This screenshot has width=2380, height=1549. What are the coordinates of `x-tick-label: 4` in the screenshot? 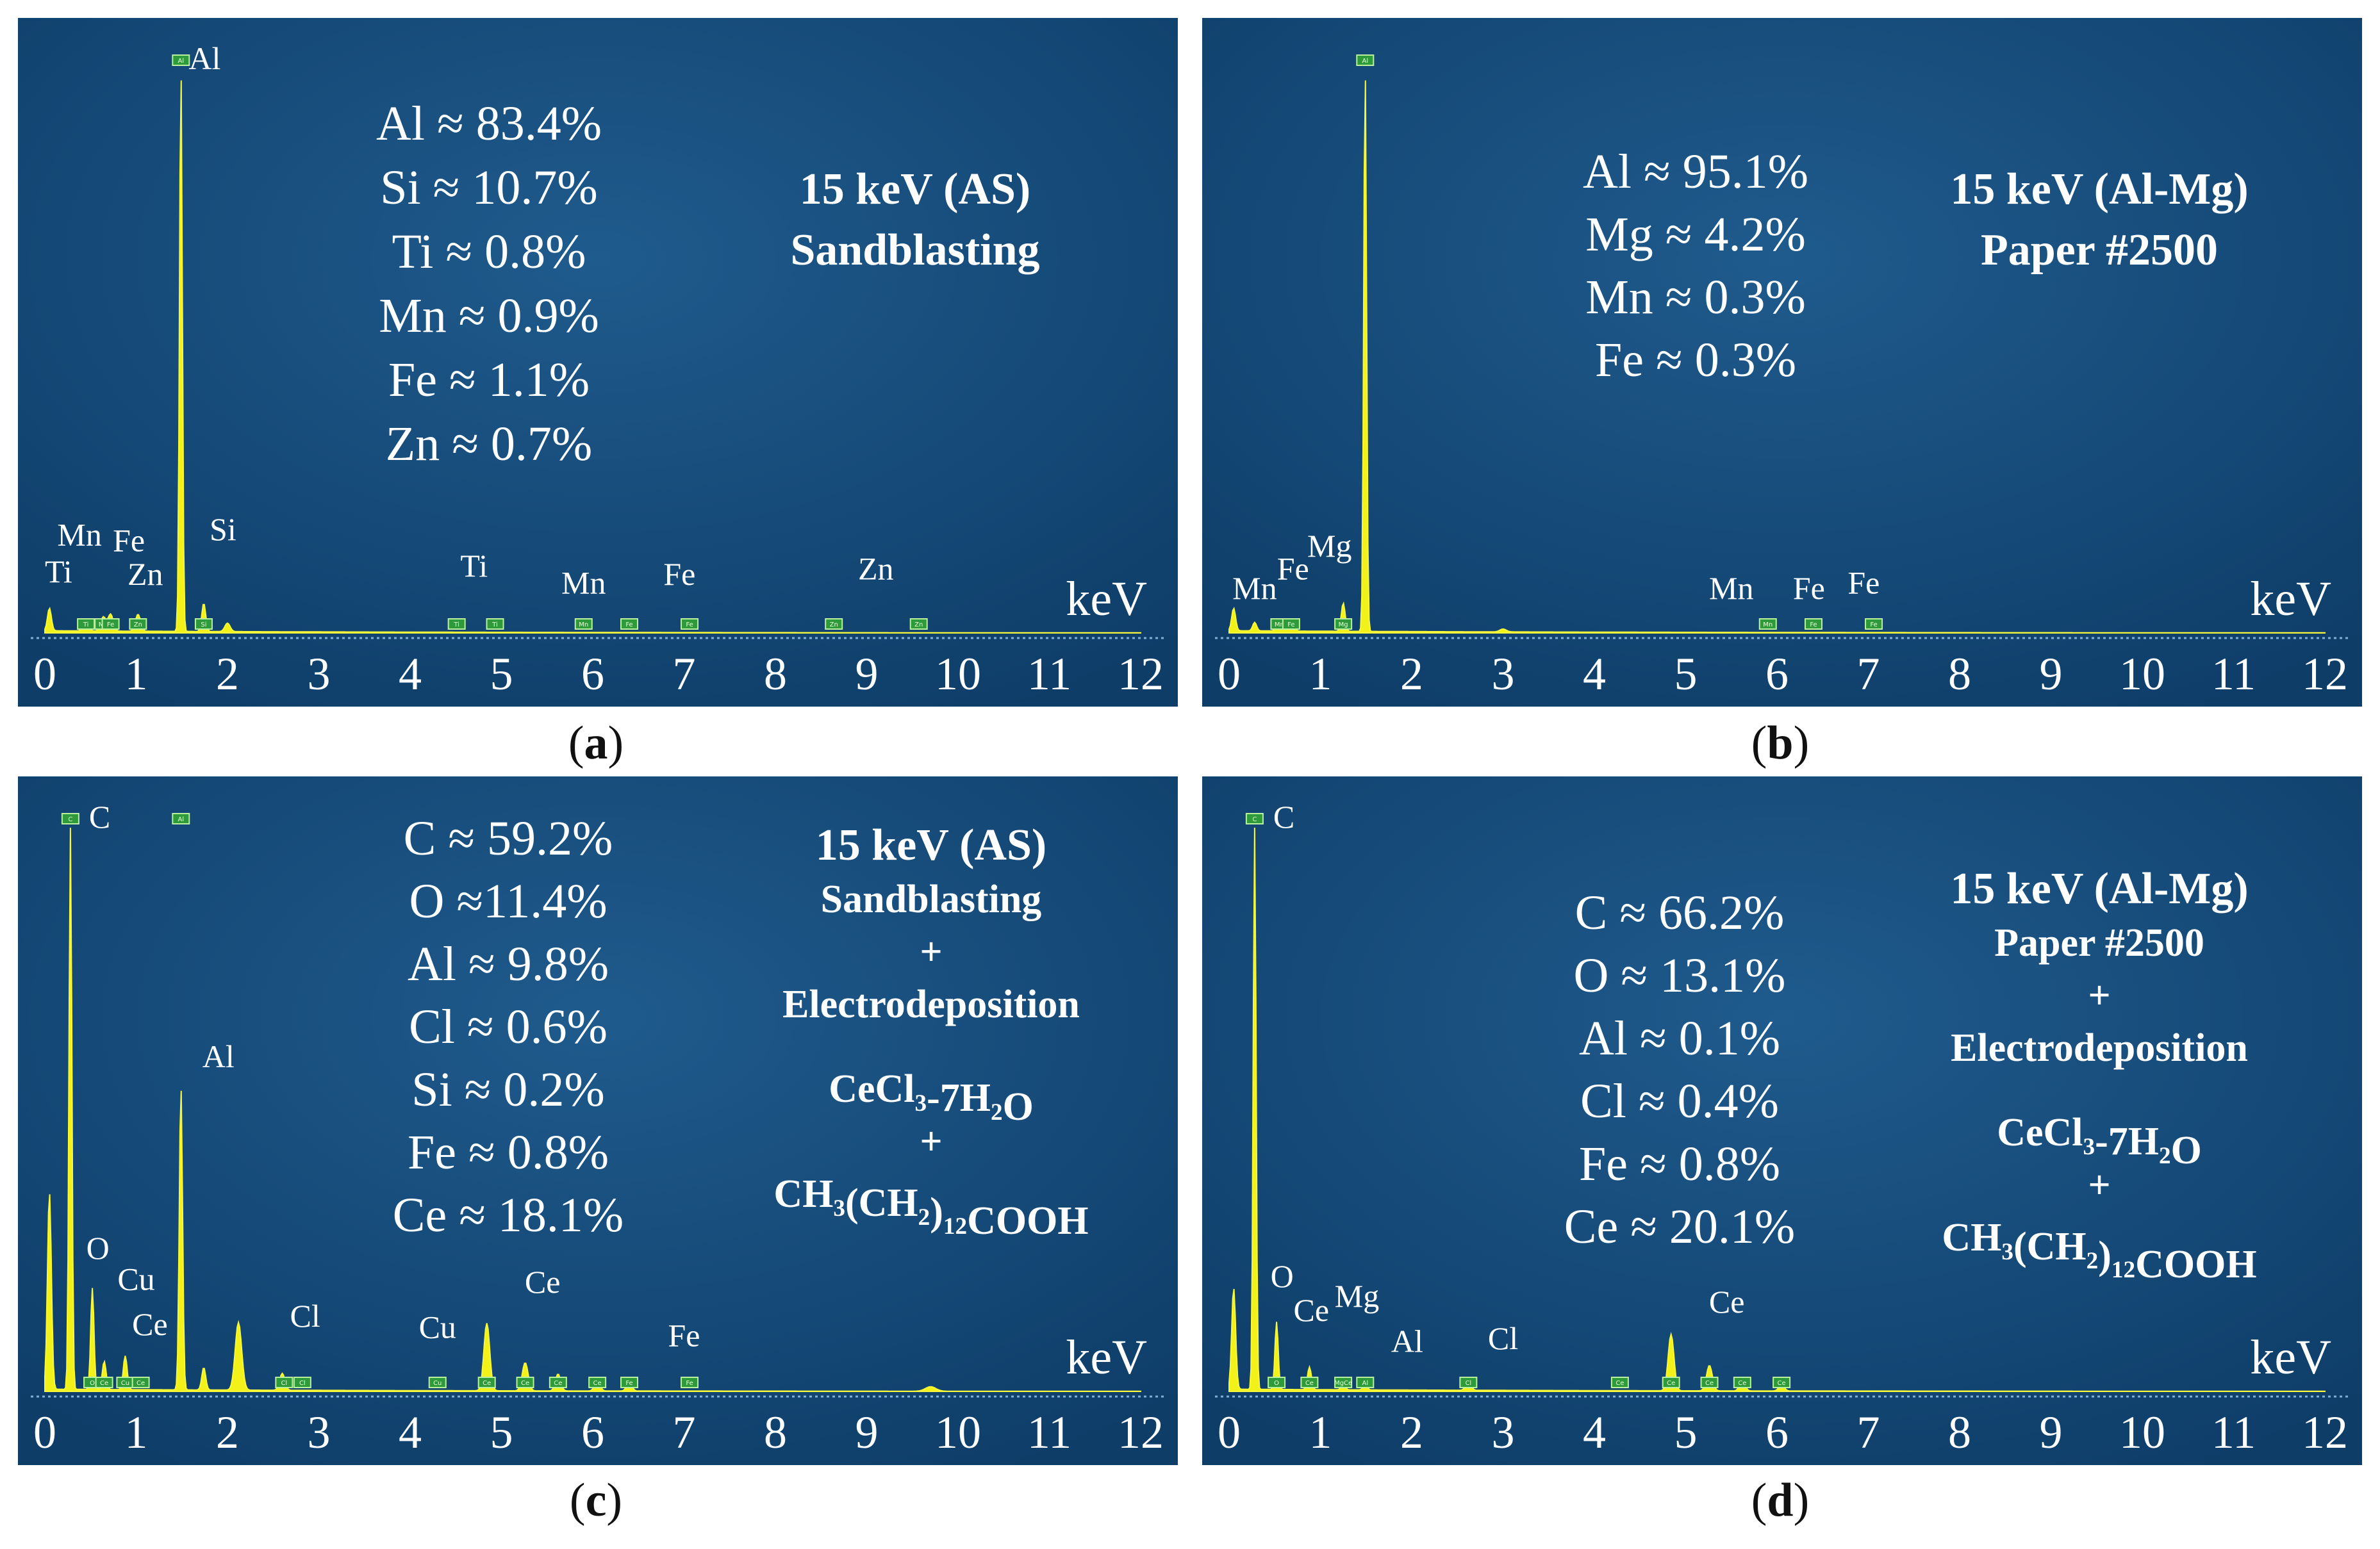 It's located at (411, 1432).